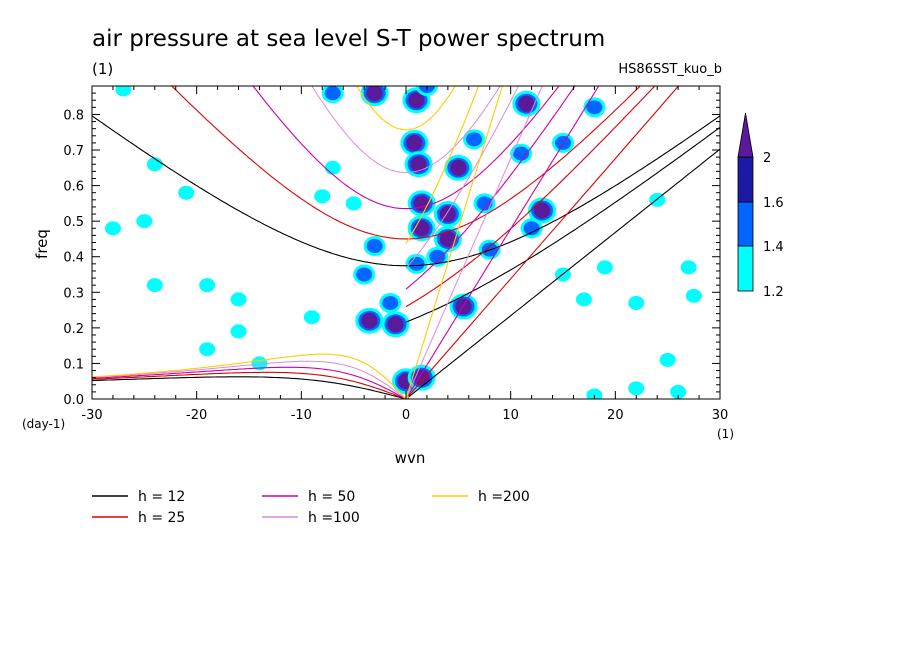  Describe the element at coordinates (760, 206) in the screenshot. I see `colorbar: 1.2 1.4 1.6 2` at that location.